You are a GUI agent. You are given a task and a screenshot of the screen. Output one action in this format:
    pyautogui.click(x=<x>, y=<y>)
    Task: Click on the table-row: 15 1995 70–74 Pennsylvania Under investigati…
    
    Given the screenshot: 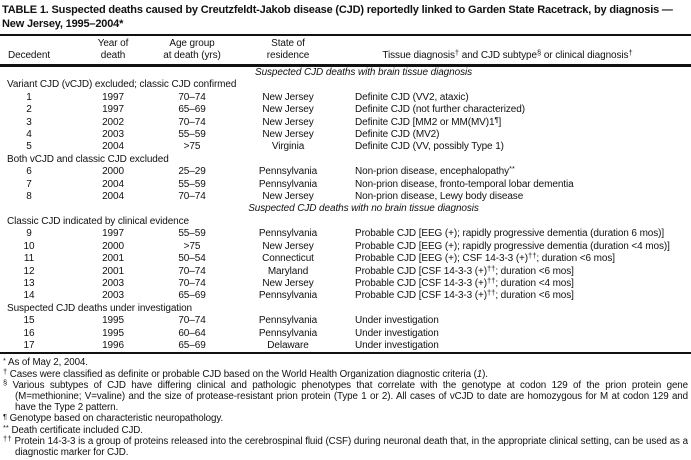 What is the action you would take?
    pyautogui.click(x=345, y=321)
    